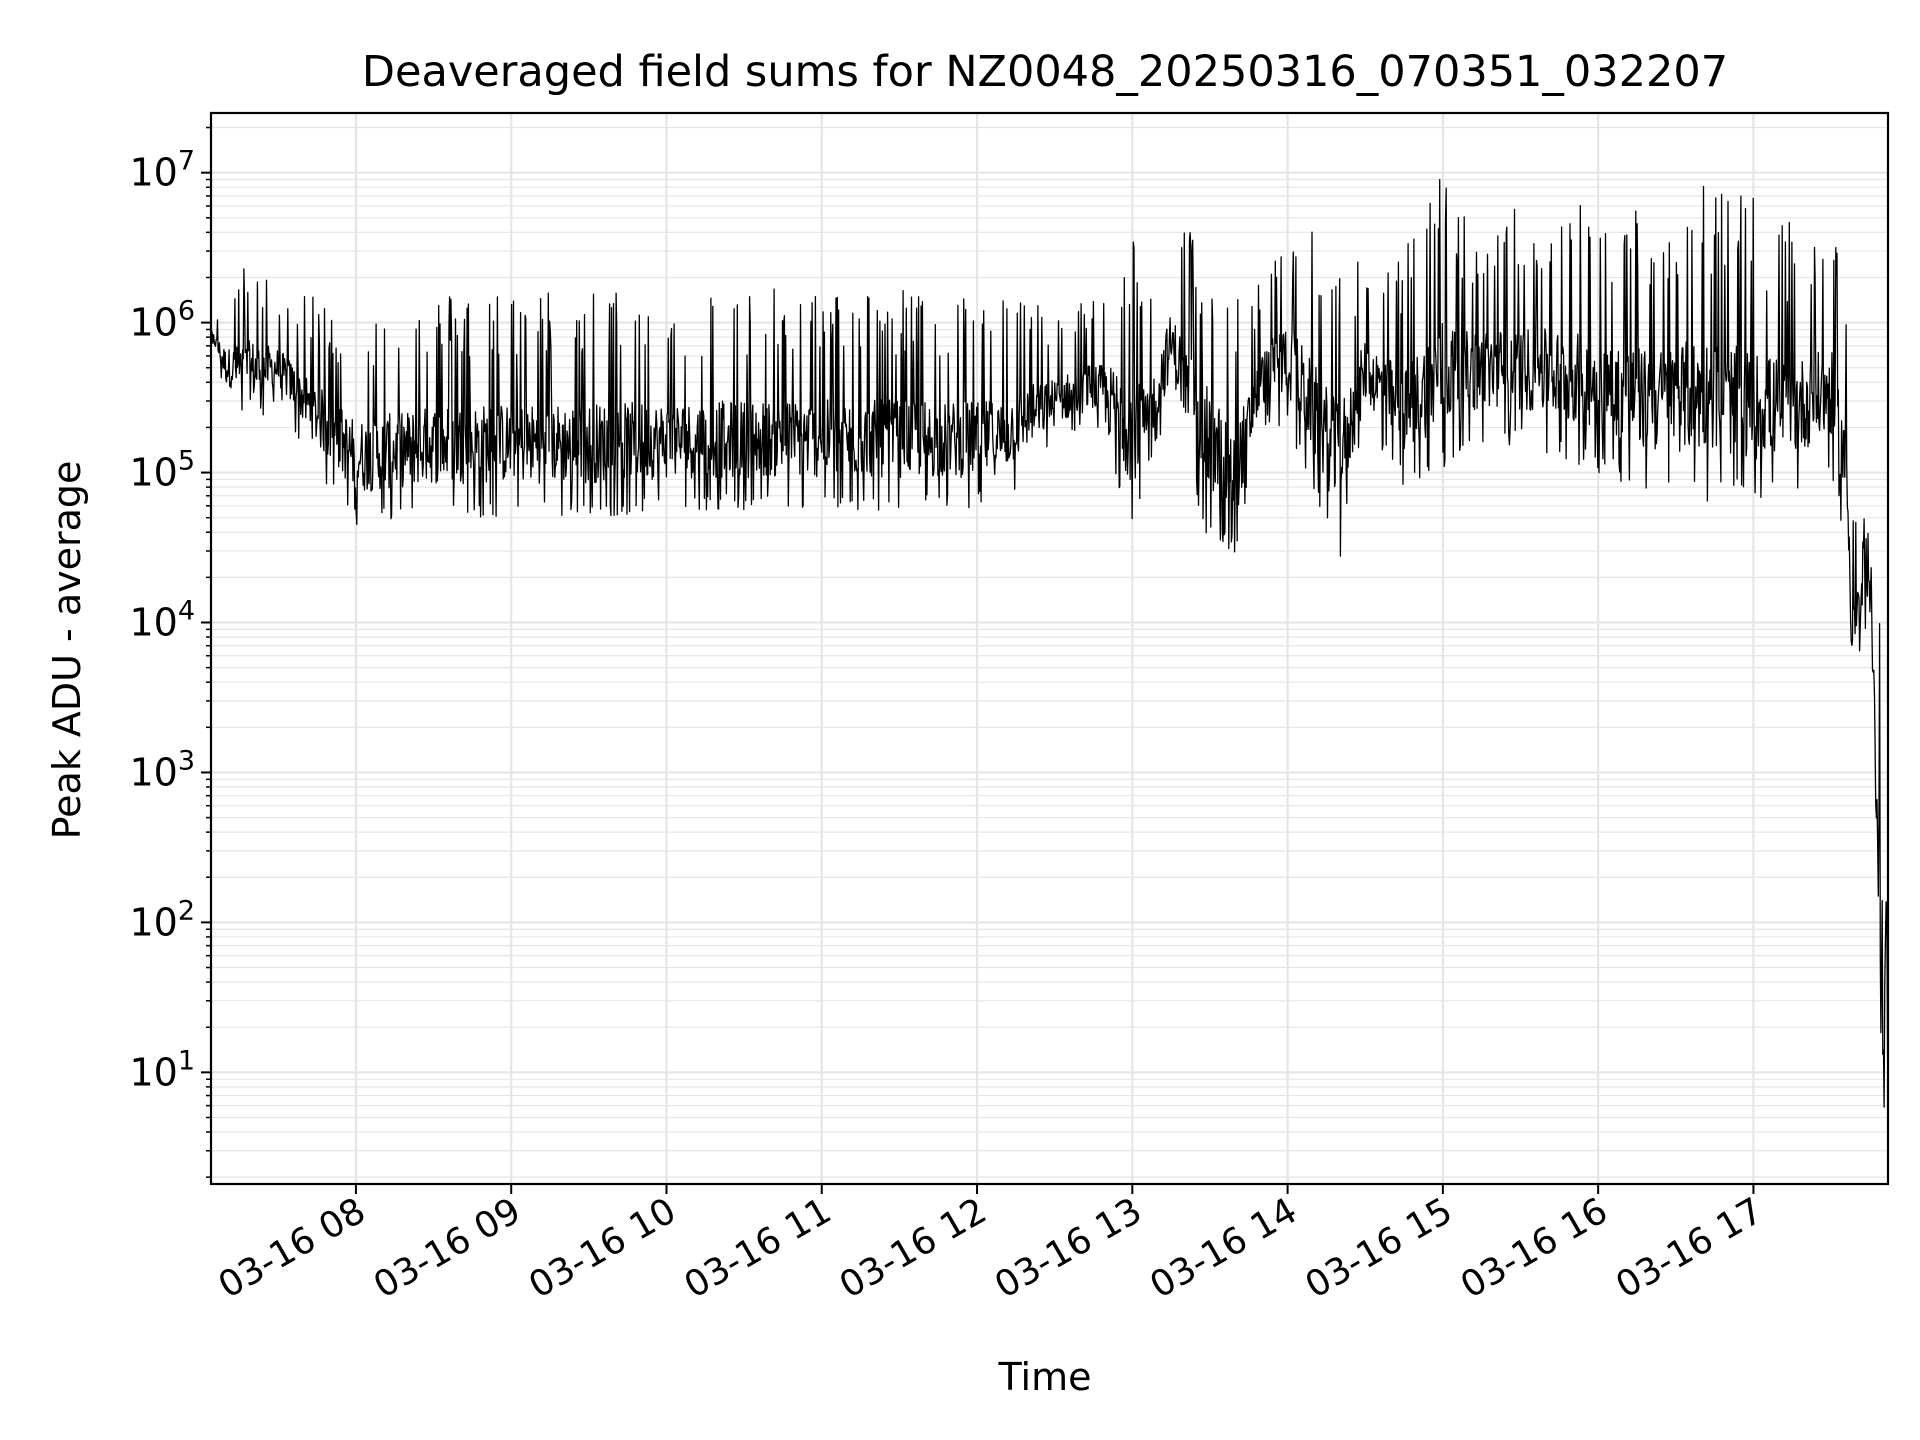 The image size is (1920, 1440). What do you see at coordinates (1045, 1377) in the screenshot?
I see `x-axis-label: Time` at bounding box center [1045, 1377].